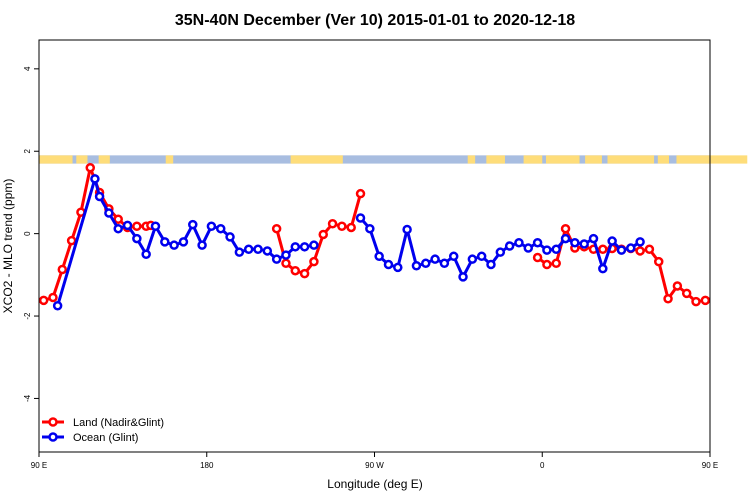  Describe the element at coordinates (53, 422) in the screenshot. I see `legend-marker` at that location.